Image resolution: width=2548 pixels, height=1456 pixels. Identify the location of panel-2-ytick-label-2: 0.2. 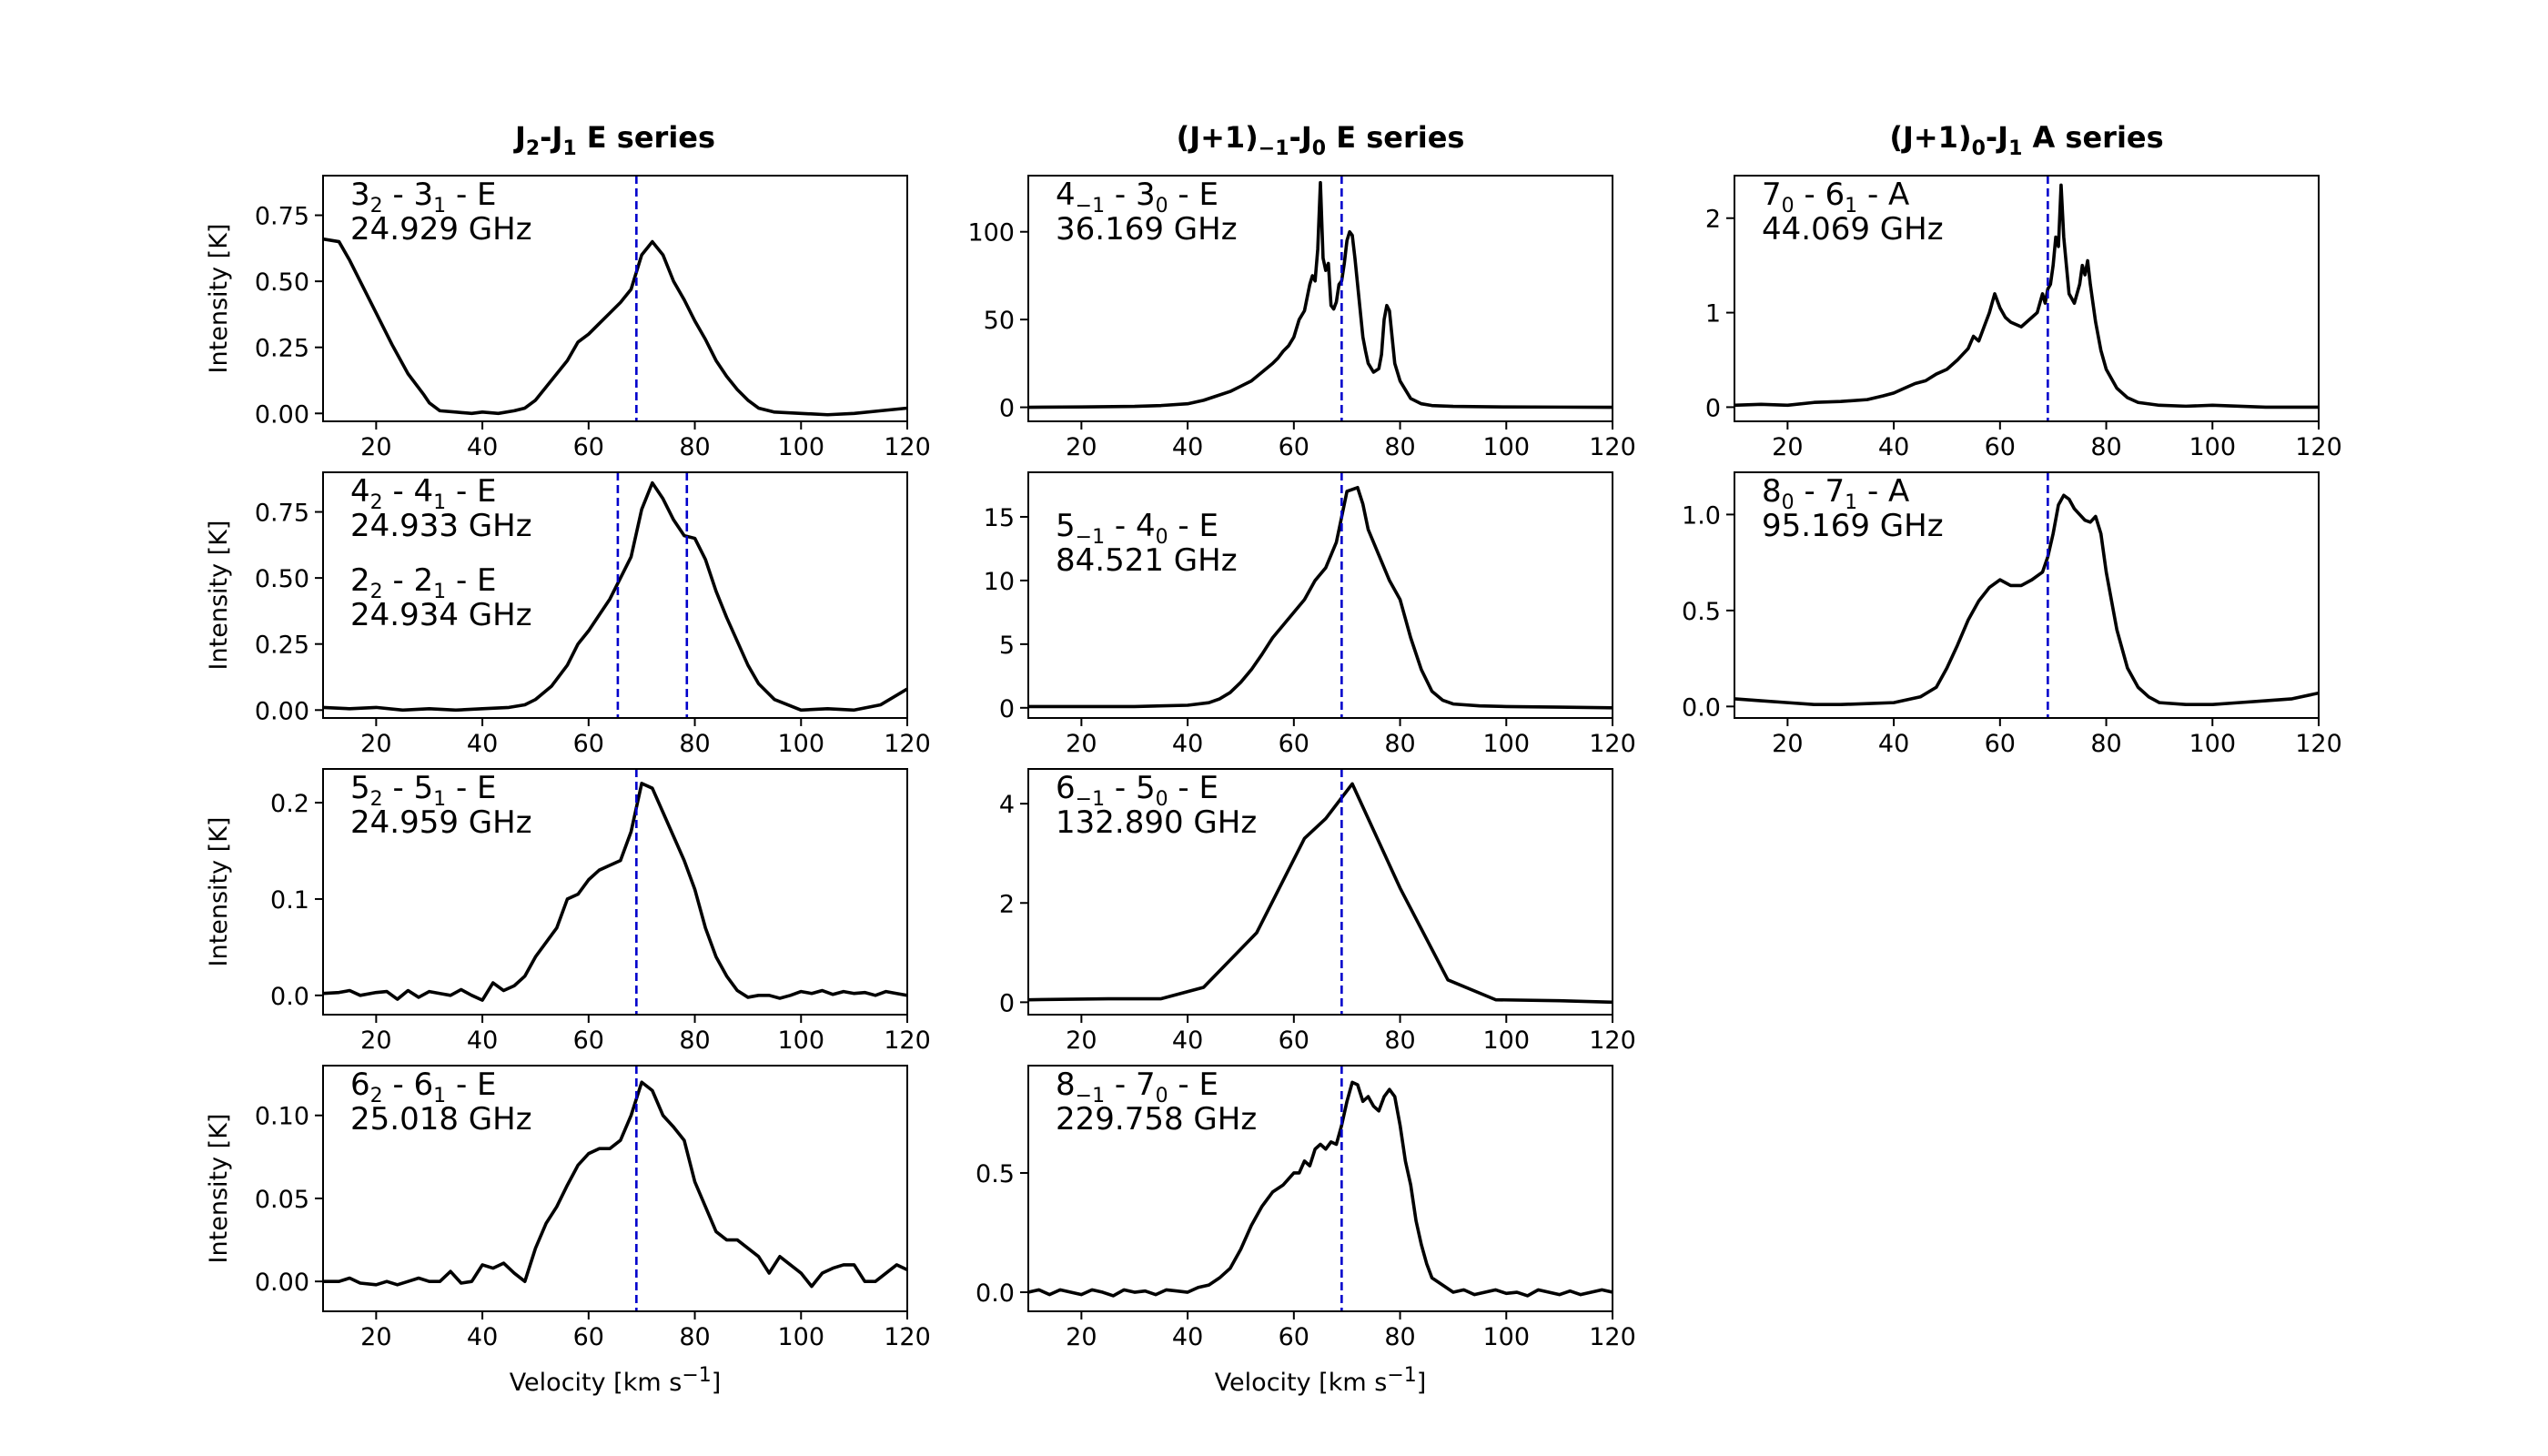
(289, 804).